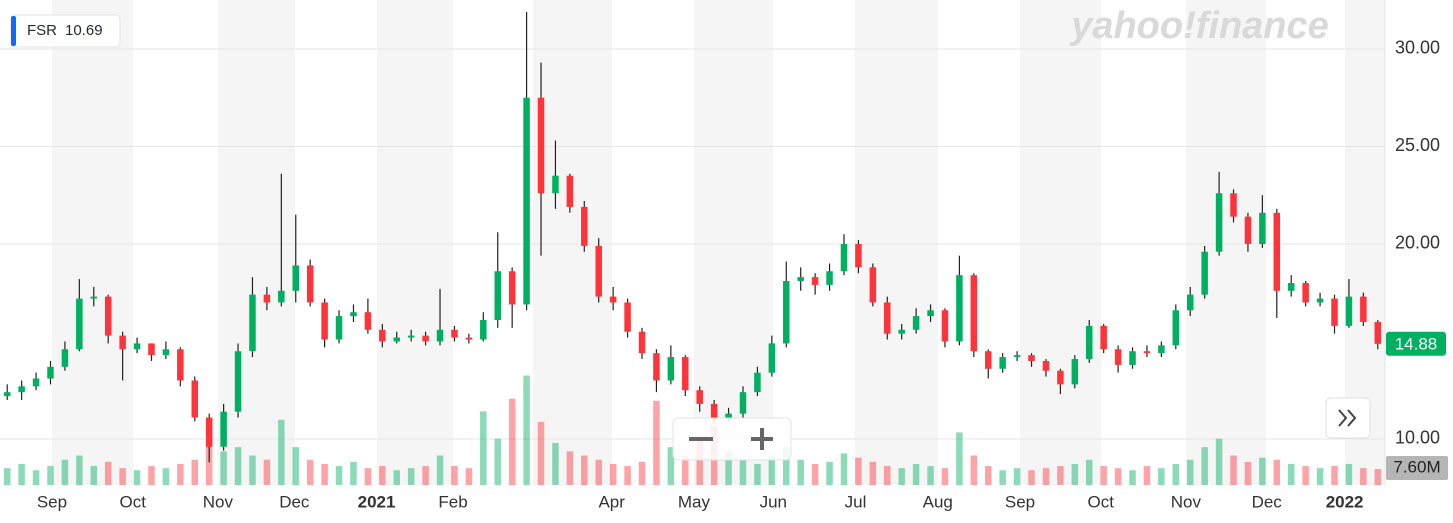 This screenshot has height=523, width=1453. I want to click on scroll-bg, so click(1348, 418).